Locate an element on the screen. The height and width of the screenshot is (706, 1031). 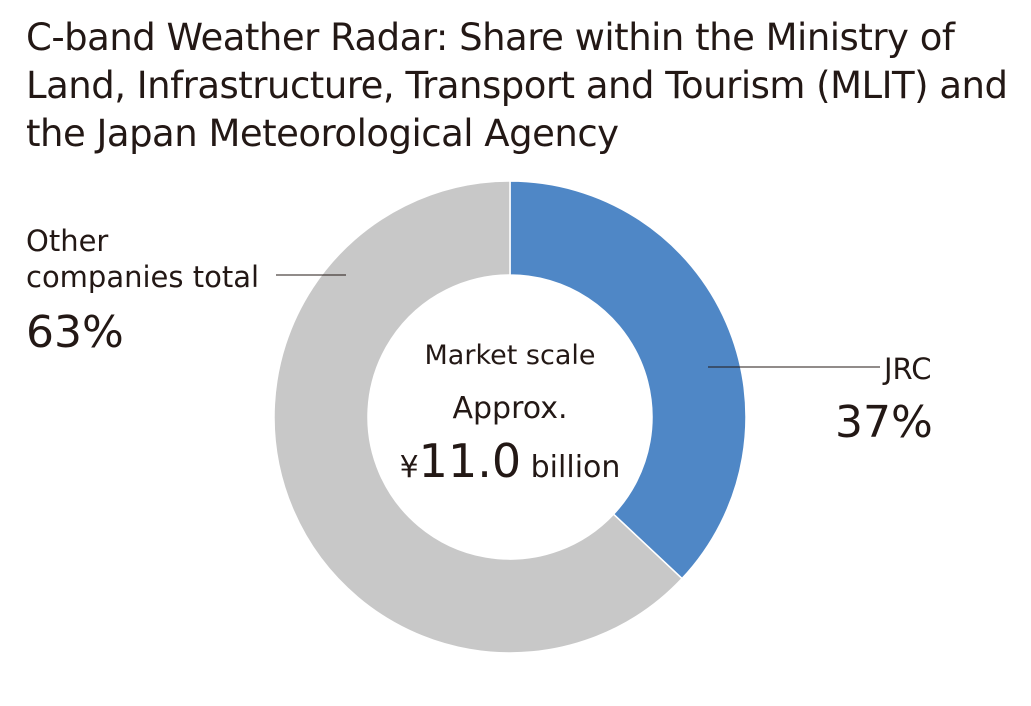
donut-slice-jrc is located at coordinates (628, 380).